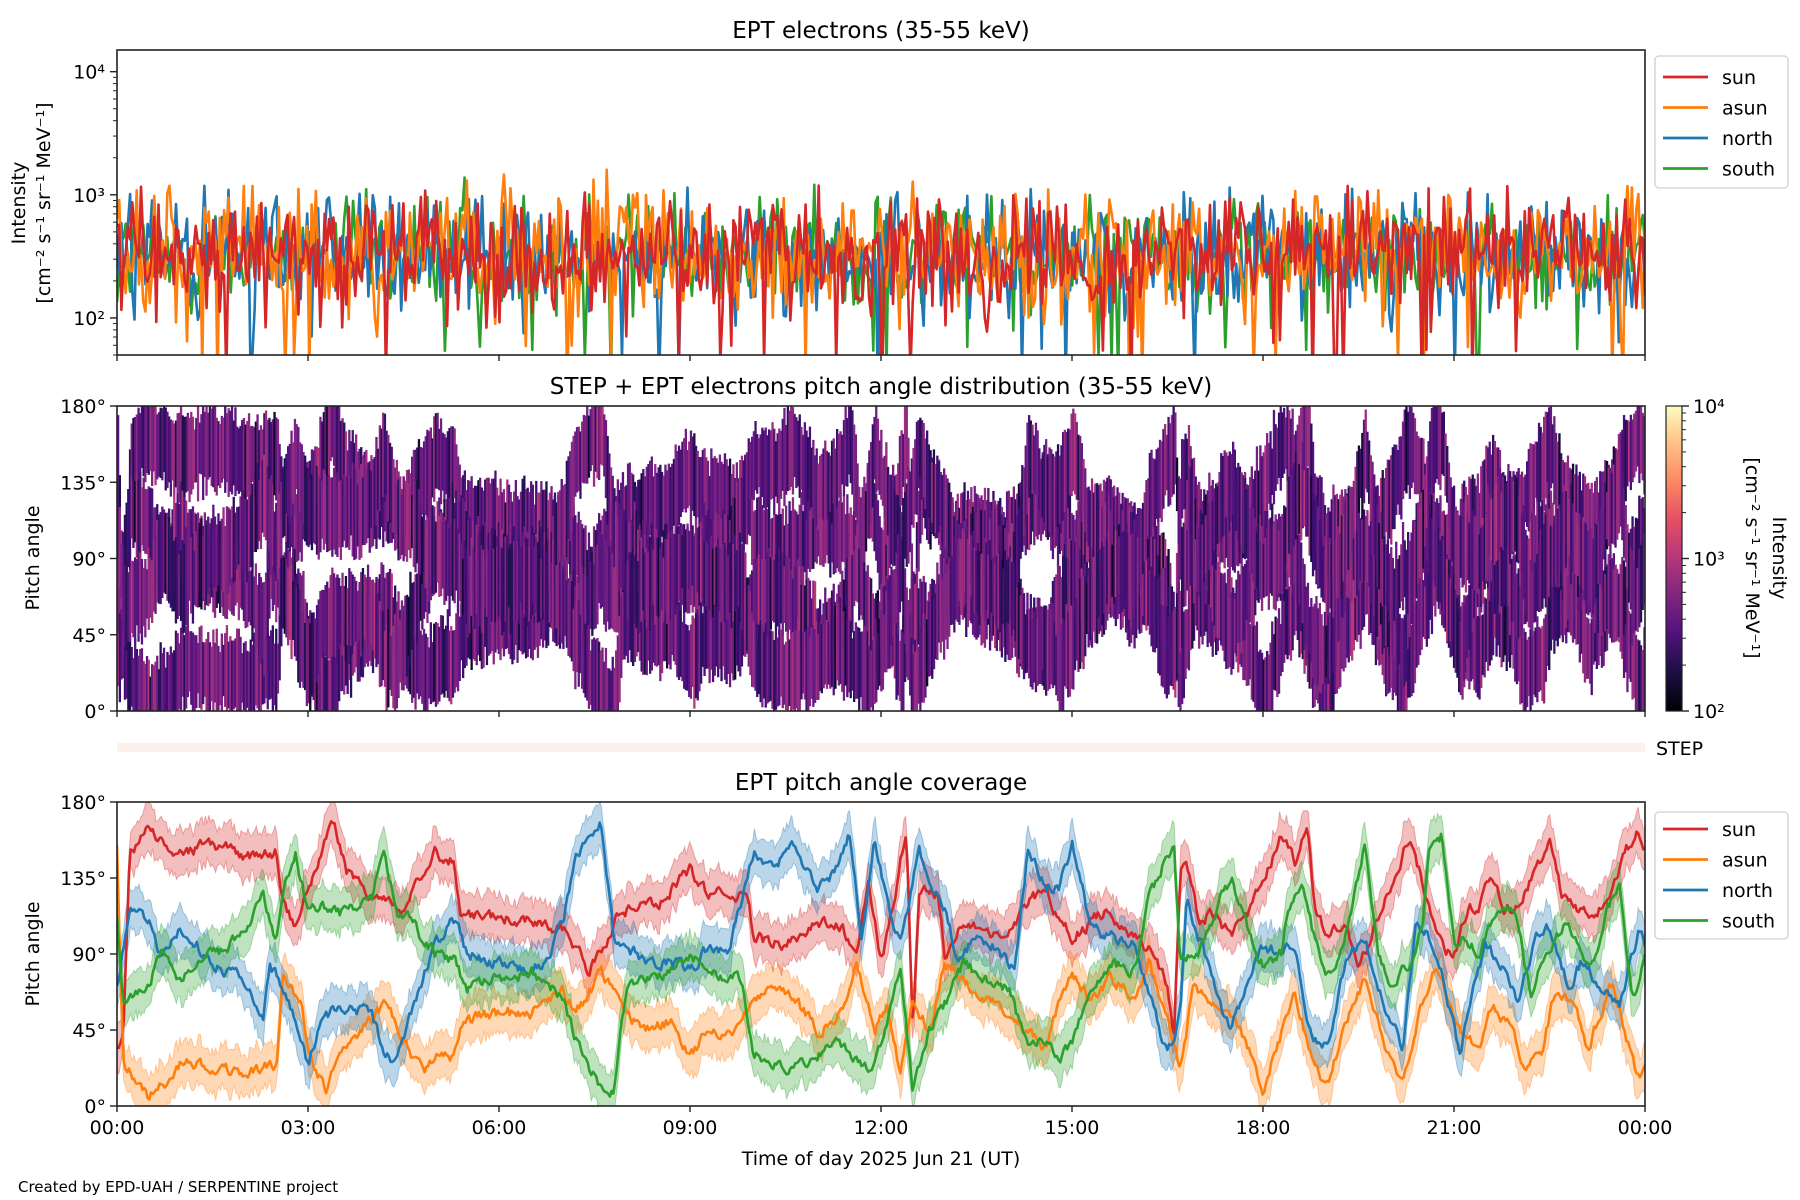  I want to click on colorbar-tick-label: 10³, so click(1709, 560).